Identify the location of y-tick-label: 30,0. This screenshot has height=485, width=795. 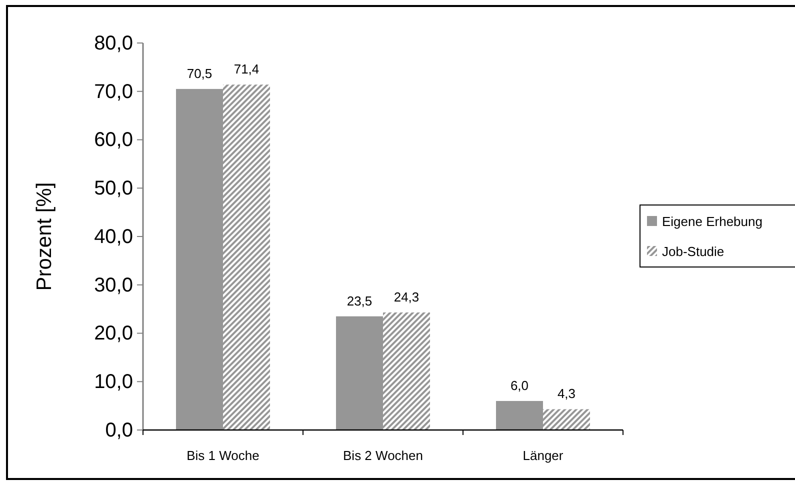
(113, 285).